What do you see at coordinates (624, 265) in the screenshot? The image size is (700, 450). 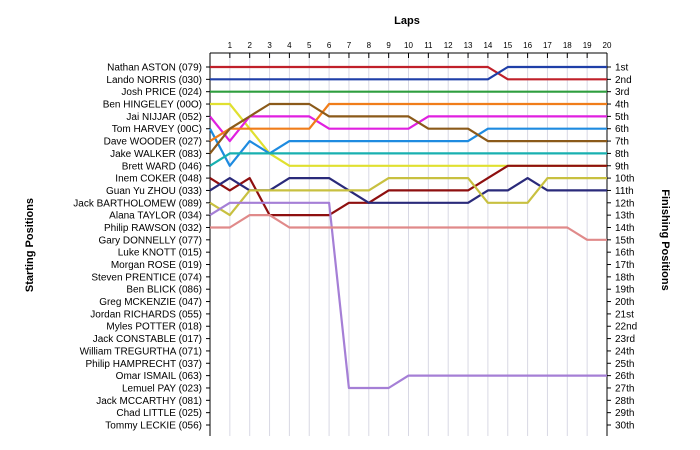 I see `finish-position-label: 17th` at bounding box center [624, 265].